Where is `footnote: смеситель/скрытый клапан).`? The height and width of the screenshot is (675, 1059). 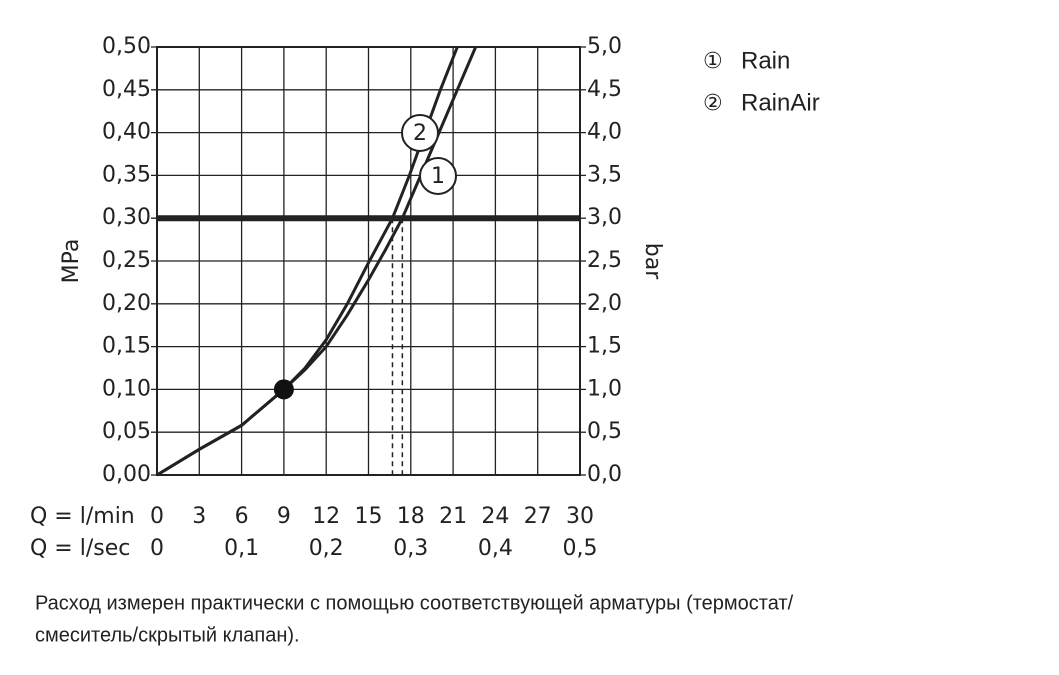
footnote: смеситель/скрытый клапан). is located at coordinates (167, 635).